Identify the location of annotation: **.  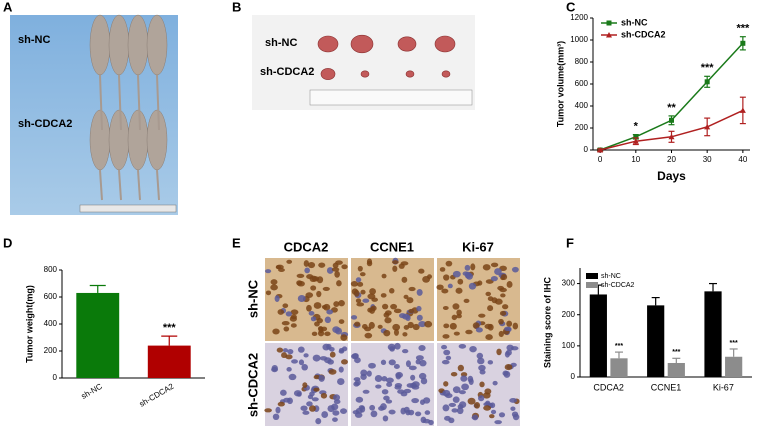
(671, 108).